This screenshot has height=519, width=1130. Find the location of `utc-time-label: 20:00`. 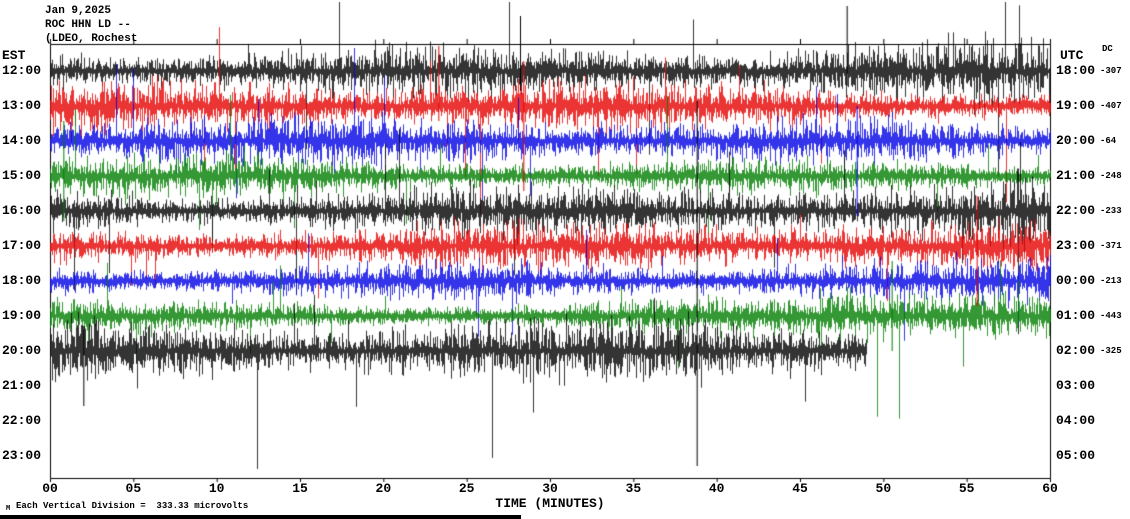

utc-time-label: 20:00 is located at coordinates (1076, 140).